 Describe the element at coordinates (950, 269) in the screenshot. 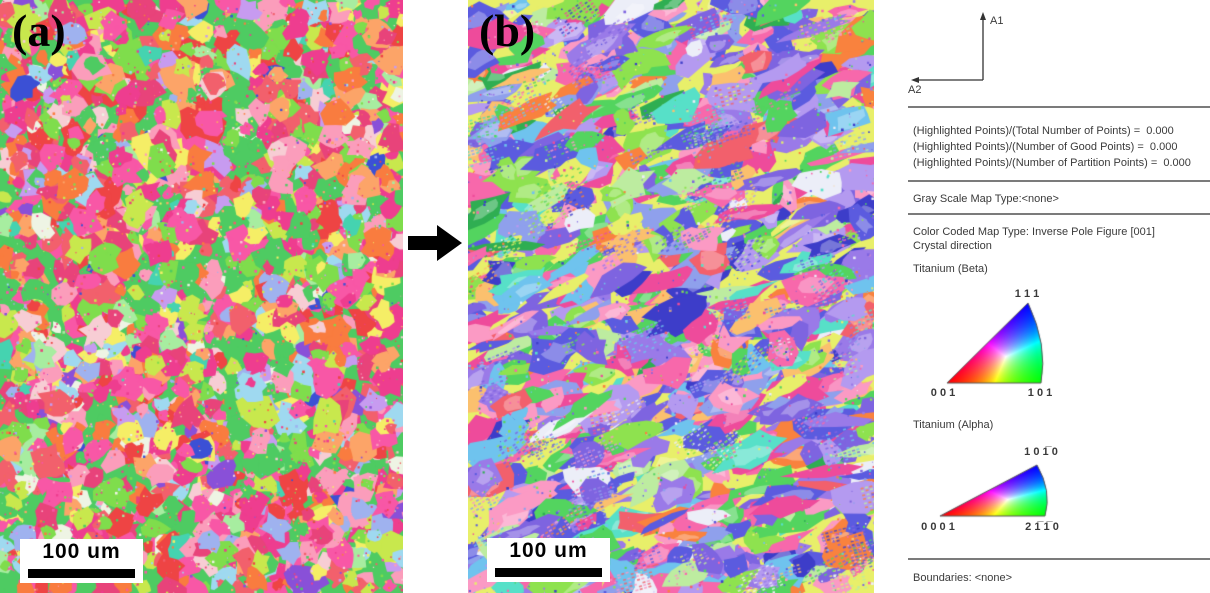

I see `titanium-beta-title: Titanium (Beta)` at that location.